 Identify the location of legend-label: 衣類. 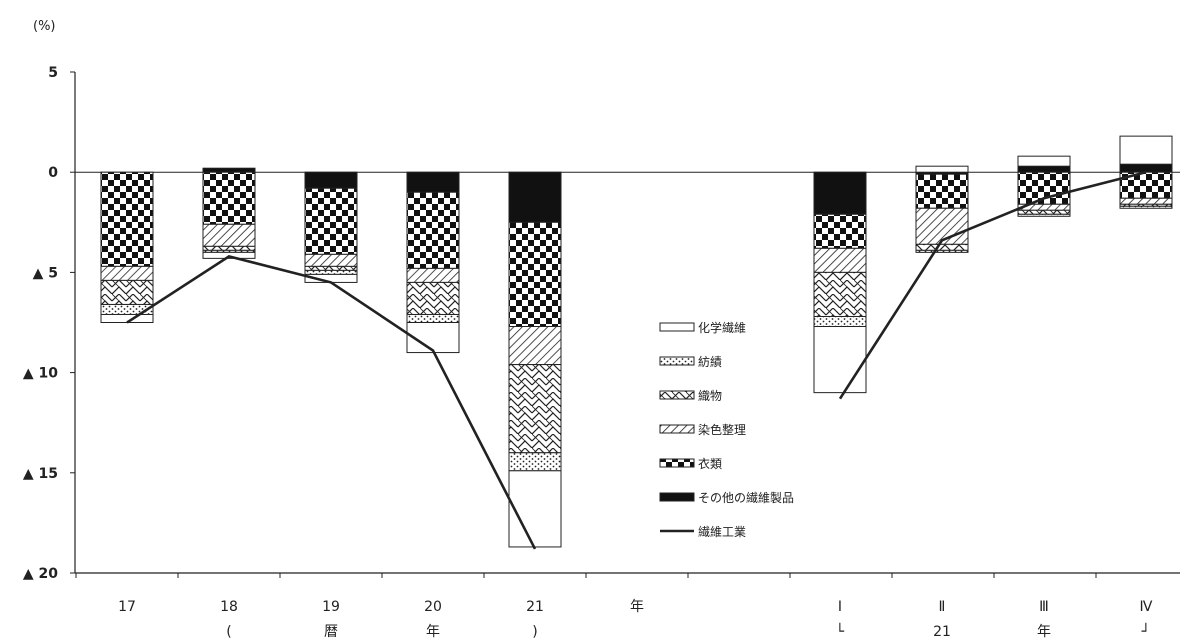
(710, 463).